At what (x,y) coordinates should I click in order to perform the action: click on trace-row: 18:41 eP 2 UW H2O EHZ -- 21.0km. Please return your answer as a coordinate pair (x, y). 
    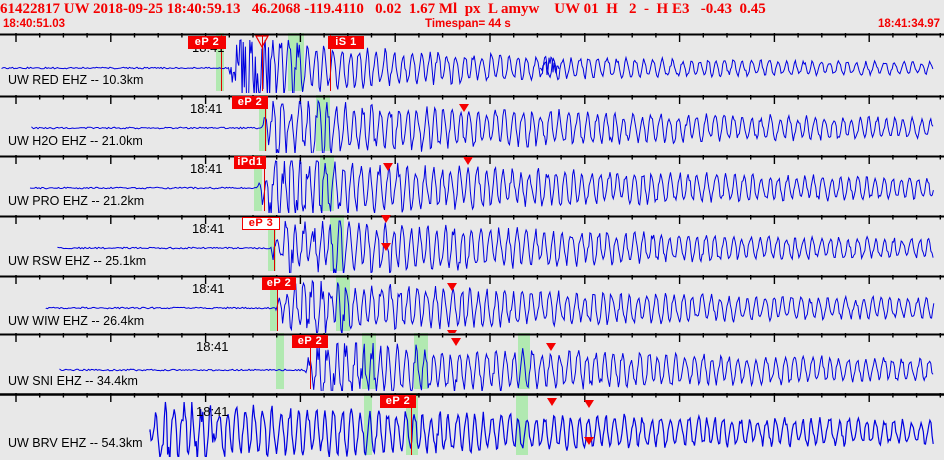
    Looking at the image, I should click on (472, 124).